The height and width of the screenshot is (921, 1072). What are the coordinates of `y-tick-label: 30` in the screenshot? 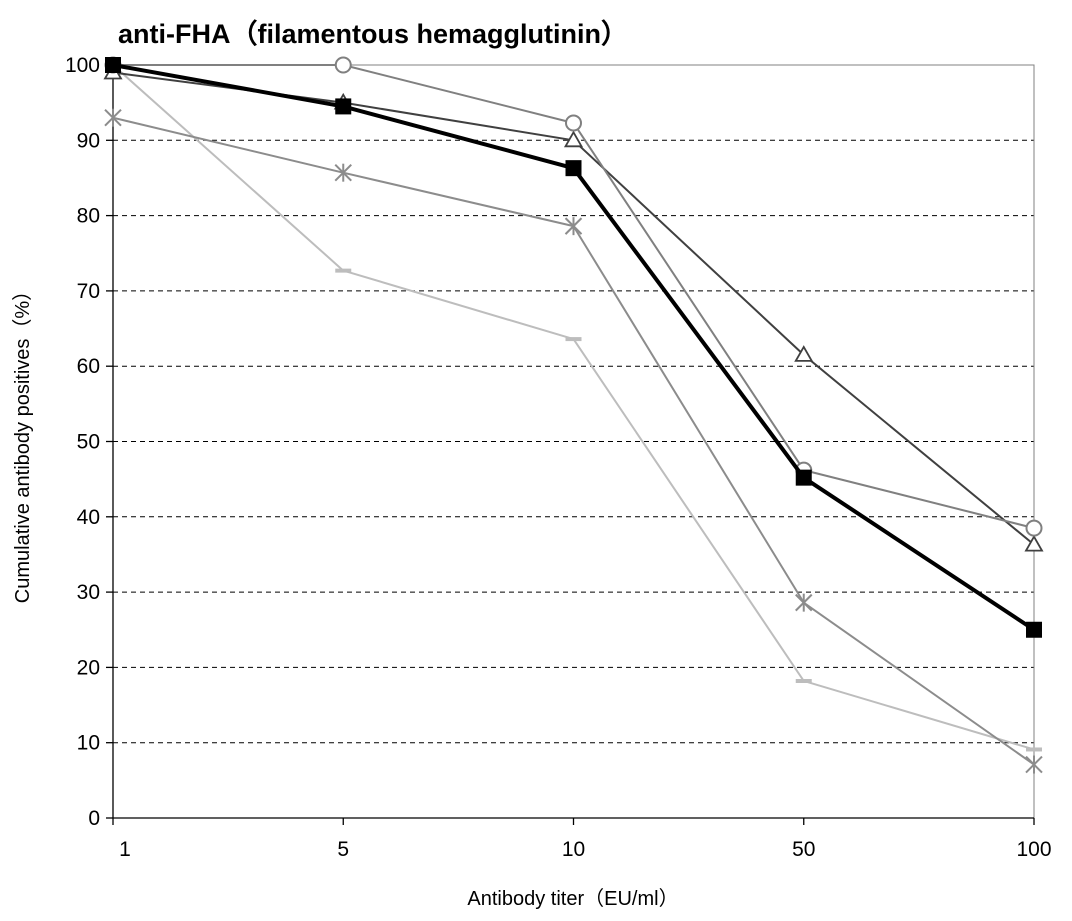 It's located at (88, 592).